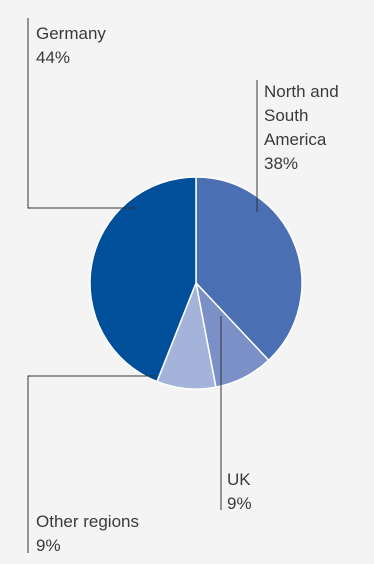 Image resolution: width=374 pixels, height=564 pixels. What do you see at coordinates (71, 33) in the screenshot?
I see `slice-label-germany: Germany` at bounding box center [71, 33].